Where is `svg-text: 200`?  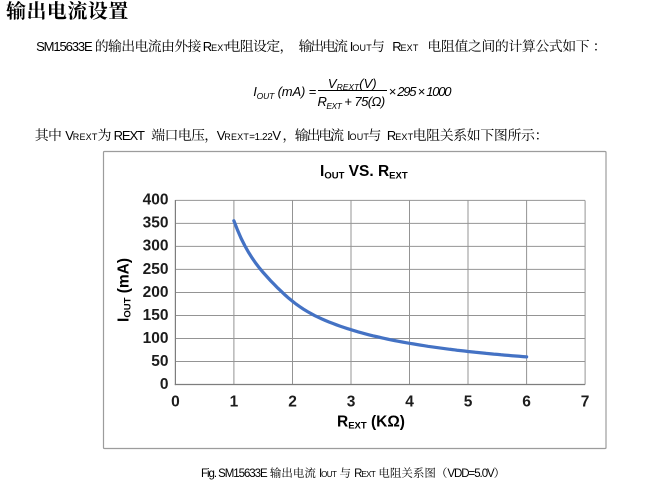 svg-text: 200 is located at coordinates (156, 292).